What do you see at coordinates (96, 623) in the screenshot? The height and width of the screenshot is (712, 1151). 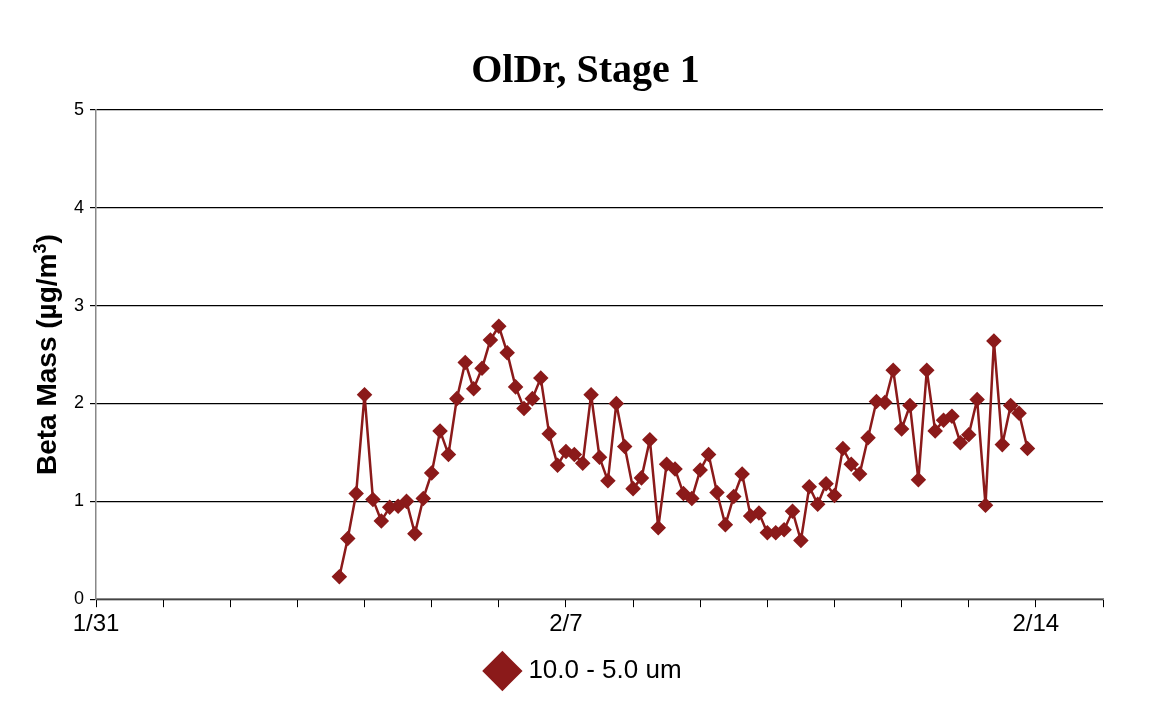 I see `x-tick-label: 1/31` at bounding box center [96, 623].